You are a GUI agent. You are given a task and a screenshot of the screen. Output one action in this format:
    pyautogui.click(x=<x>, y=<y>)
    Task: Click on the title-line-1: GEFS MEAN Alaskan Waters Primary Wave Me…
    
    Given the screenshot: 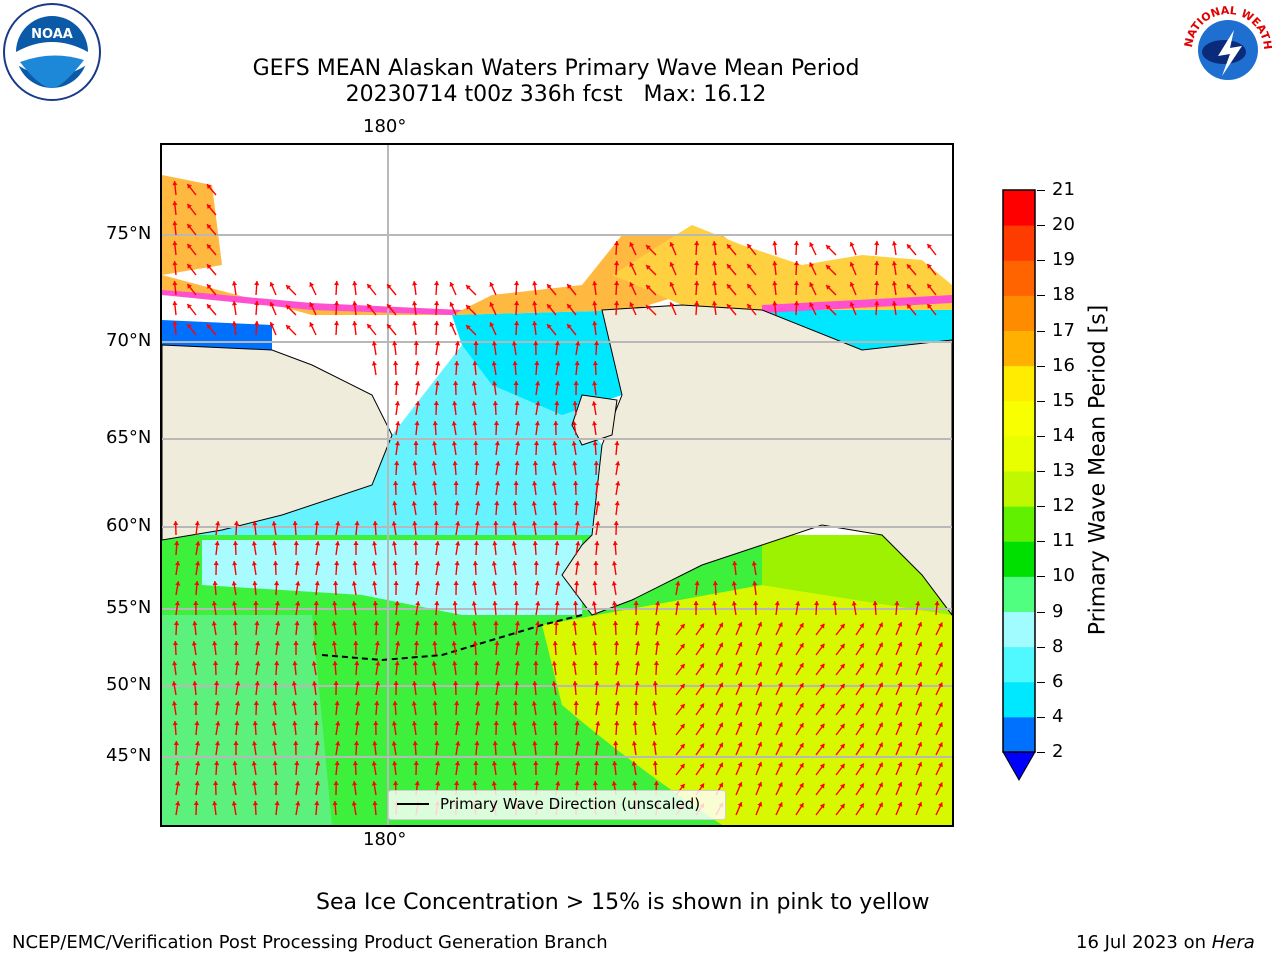 What is the action you would take?
    pyautogui.click(x=556, y=68)
    